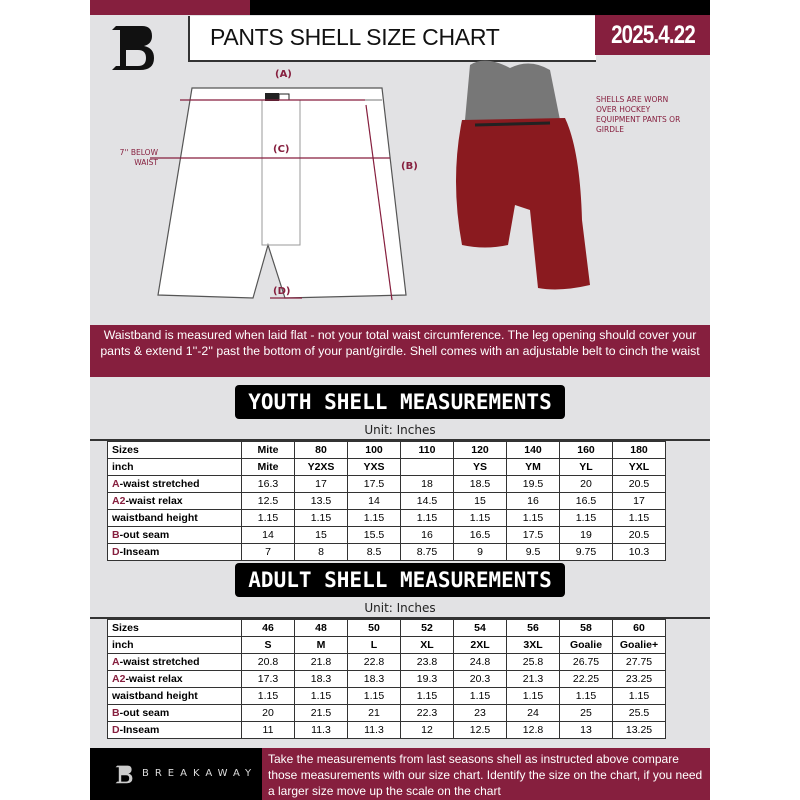  I want to click on table-cell: 16, so click(533, 501).